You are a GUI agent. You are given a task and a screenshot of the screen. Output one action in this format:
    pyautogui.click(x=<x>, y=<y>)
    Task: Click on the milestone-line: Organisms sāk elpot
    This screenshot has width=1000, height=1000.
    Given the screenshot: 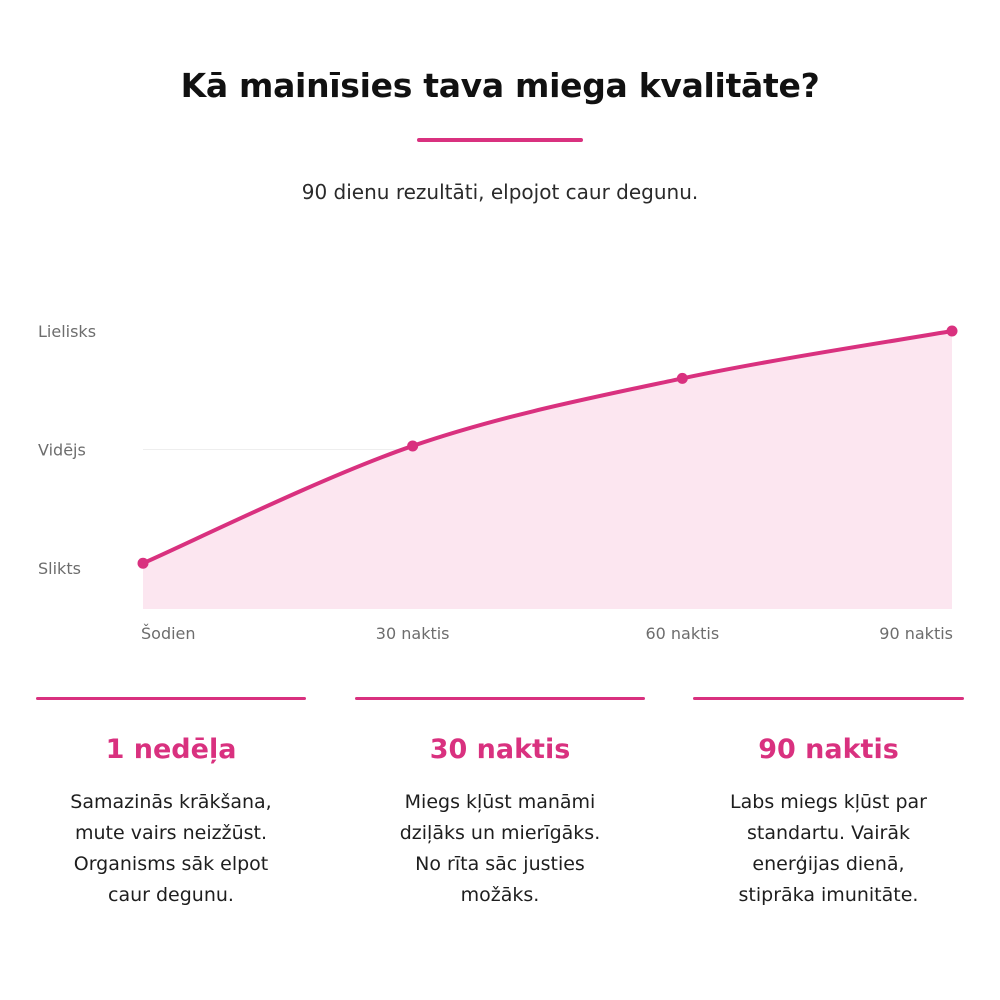 What is the action you would take?
    pyautogui.click(x=171, y=864)
    